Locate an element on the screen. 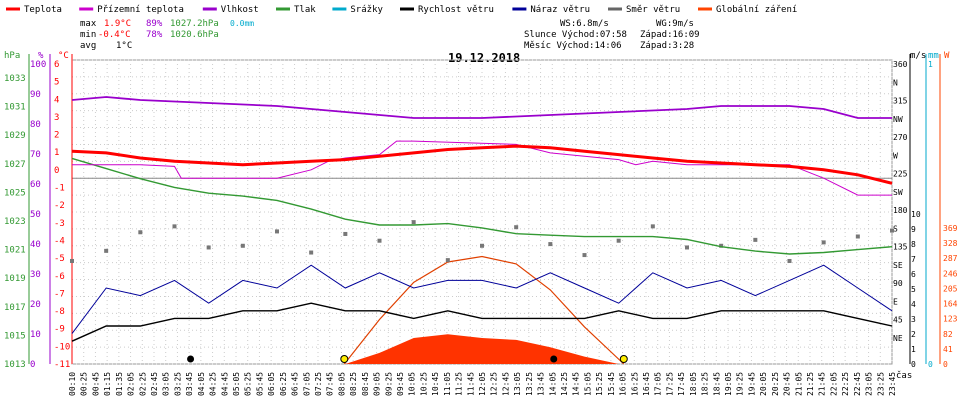  temp-tick-3: 3 is located at coordinates (56, 118).